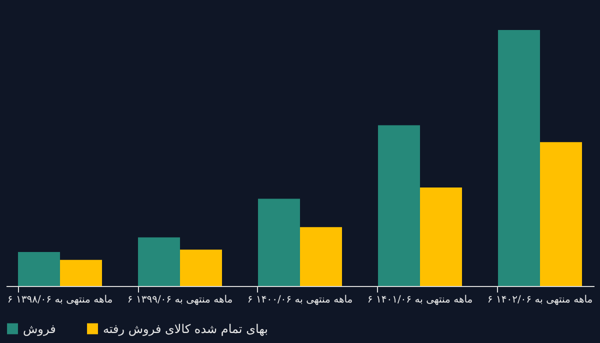 This screenshot has width=600, height=343. Describe the element at coordinates (185, 329) in the screenshot. I see `legend-label: بهای تمام شده کالای فروش رفته` at that location.